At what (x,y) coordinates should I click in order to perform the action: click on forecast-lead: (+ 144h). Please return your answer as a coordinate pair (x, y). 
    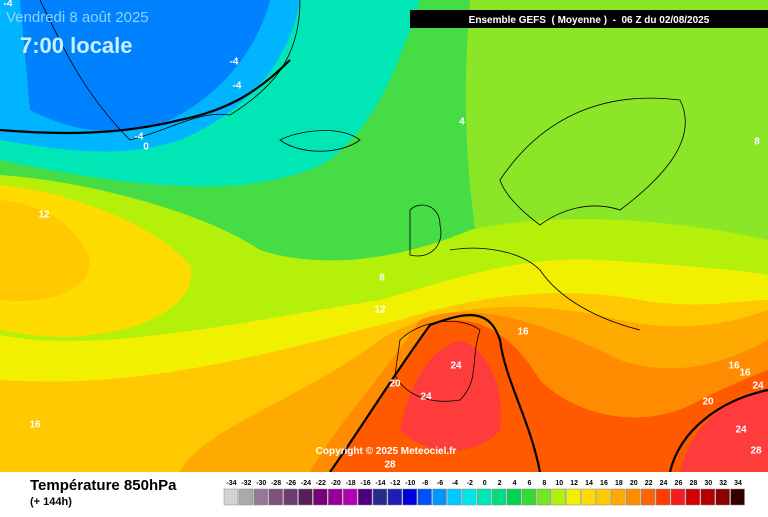
    Looking at the image, I should click on (51, 502).